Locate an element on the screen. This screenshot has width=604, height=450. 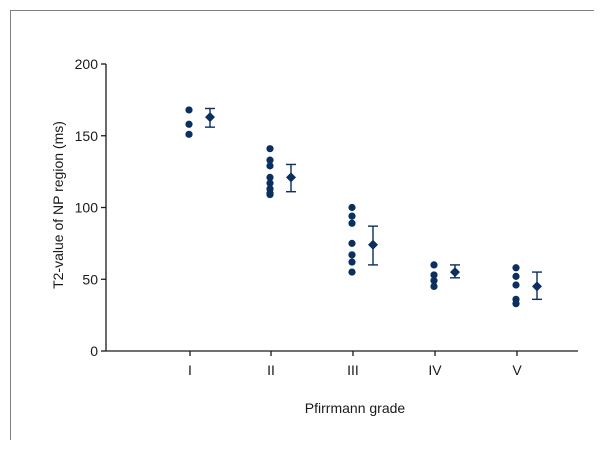
y-tick-label: 50 is located at coordinates (90, 279).